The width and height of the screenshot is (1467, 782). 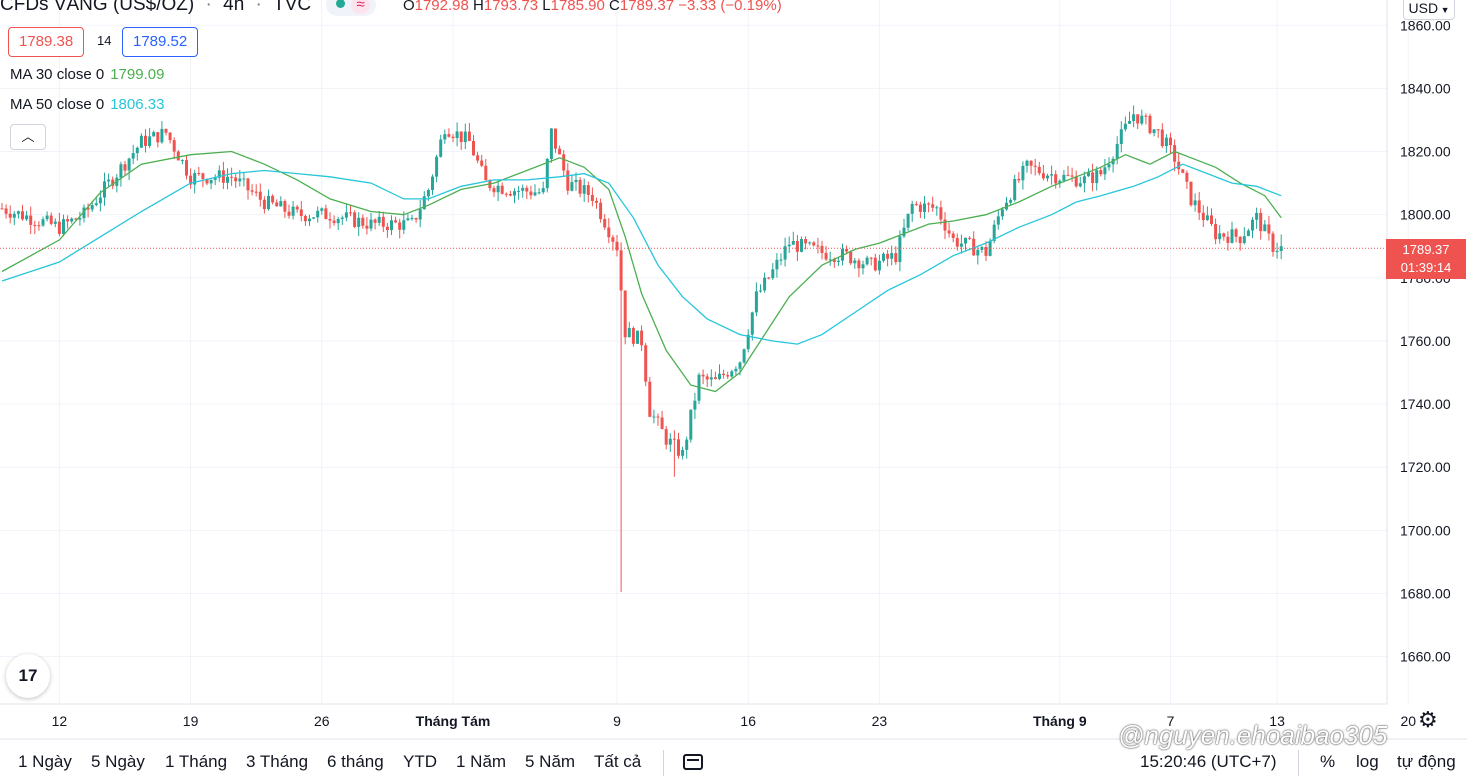 What do you see at coordinates (748, 721) in the screenshot?
I see `time-tick-label: 16` at bounding box center [748, 721].